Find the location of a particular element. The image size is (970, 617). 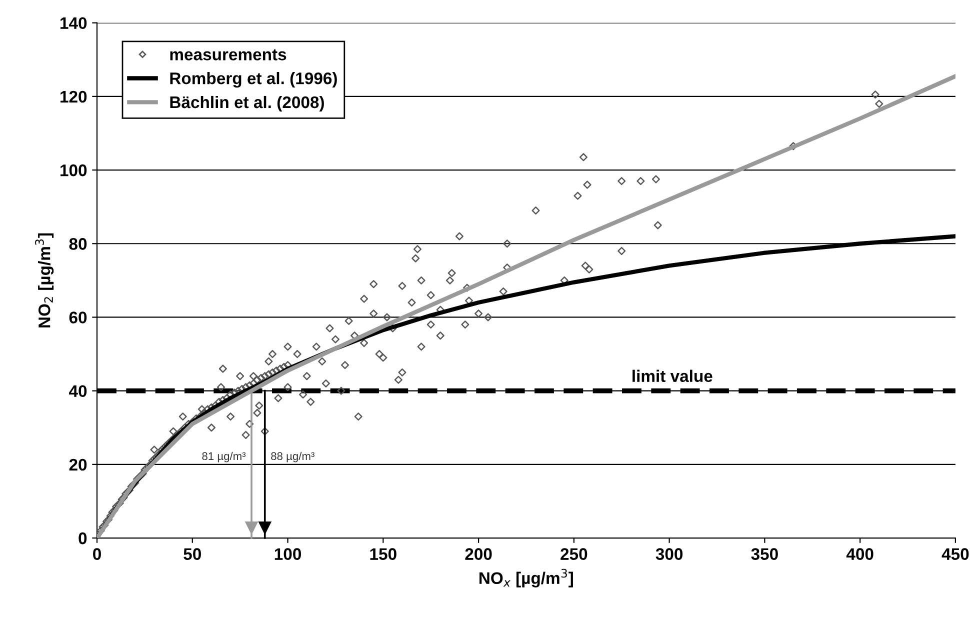

legend-label: measurements is located at coordinates (228, 54).